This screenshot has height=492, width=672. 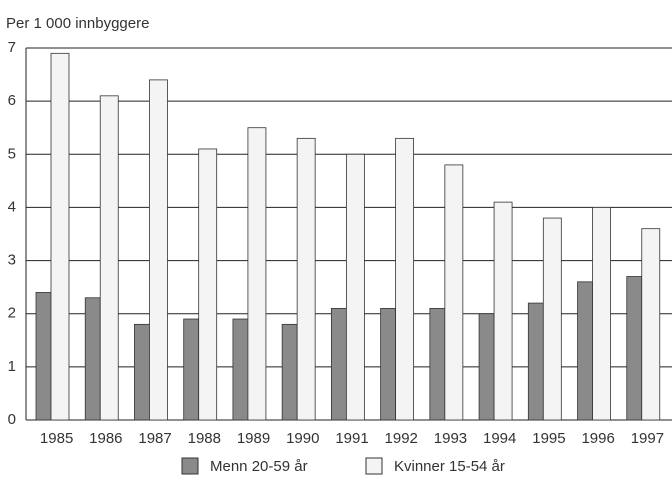 What do you see at coordinates (647, 438) in the screenshot?
I see `x-tick-label: 1997` at bounding box center [647, 438].